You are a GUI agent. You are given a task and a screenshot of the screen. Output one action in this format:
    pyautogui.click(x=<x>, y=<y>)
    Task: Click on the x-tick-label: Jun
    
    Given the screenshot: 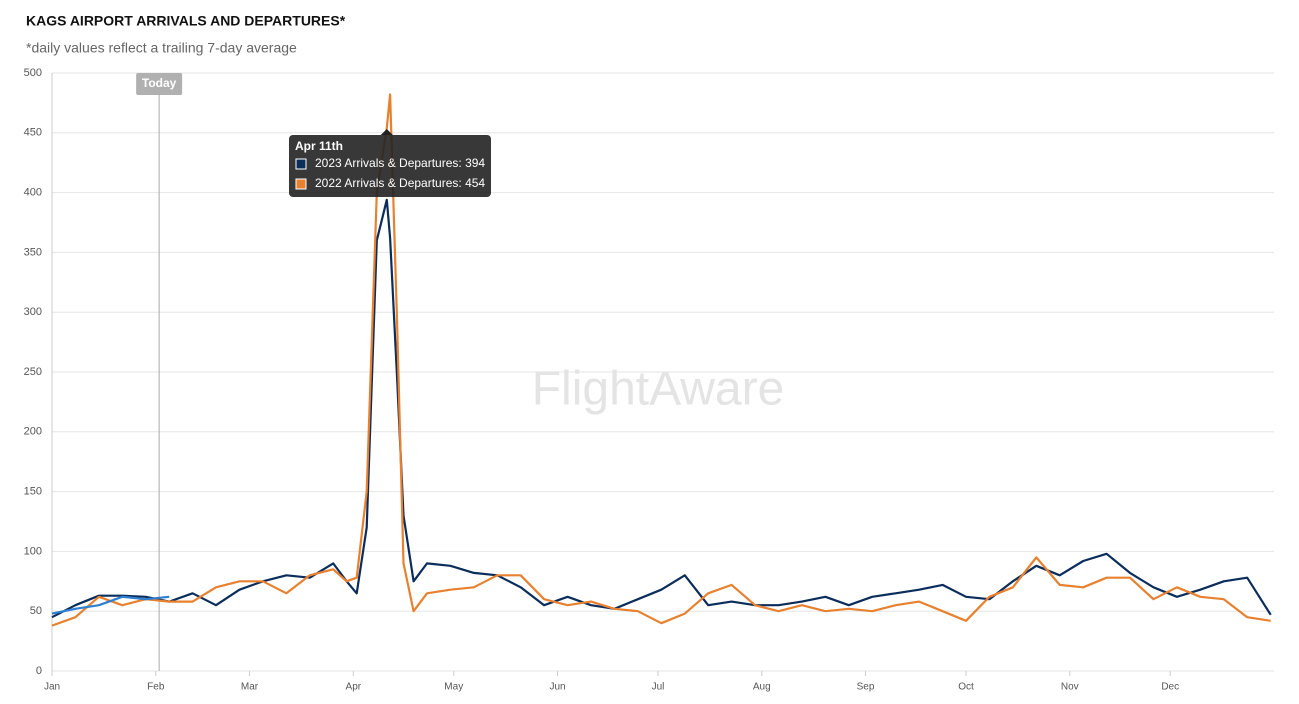 What is the action you would take?
    pyautogui.click(x=557, y=687)
    